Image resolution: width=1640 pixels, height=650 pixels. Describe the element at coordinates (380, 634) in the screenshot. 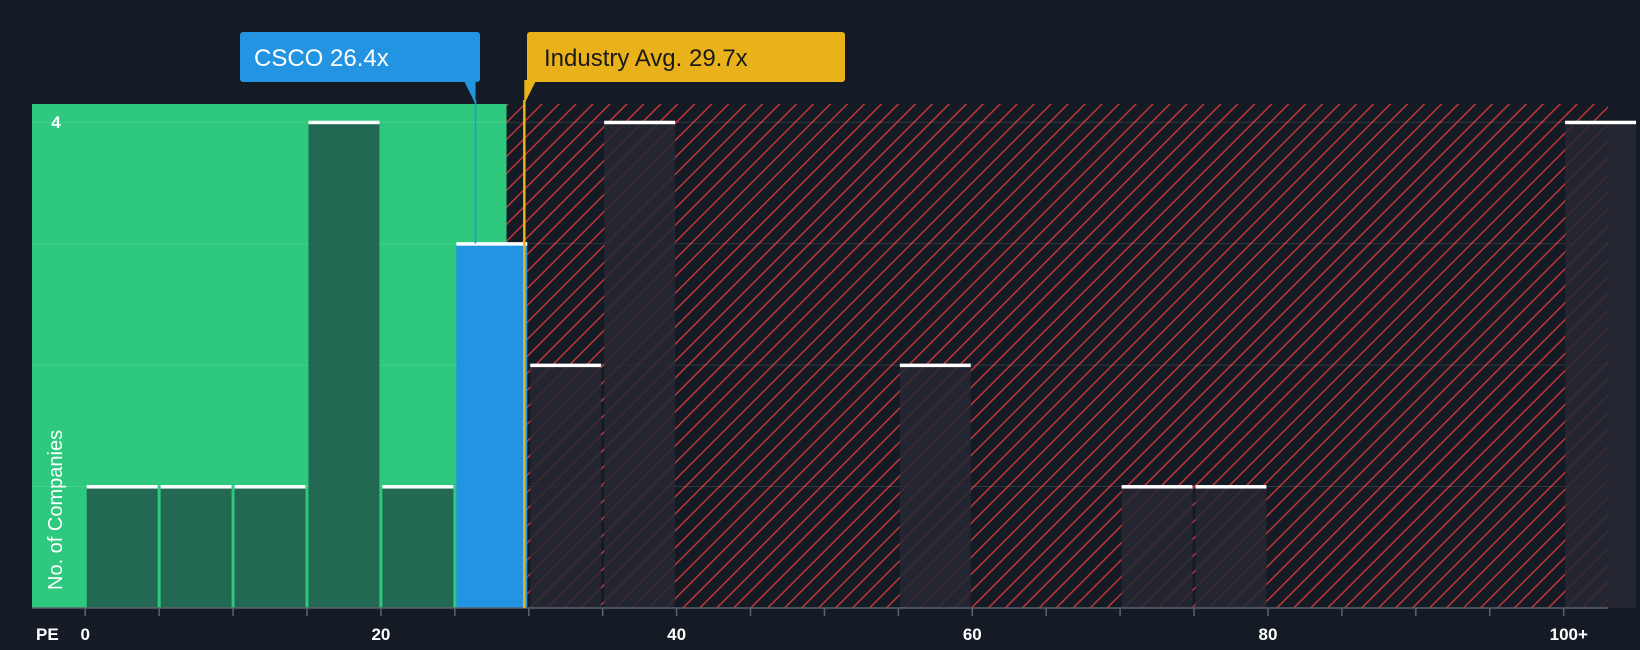

I see `x-tick-label: 20` at that location.